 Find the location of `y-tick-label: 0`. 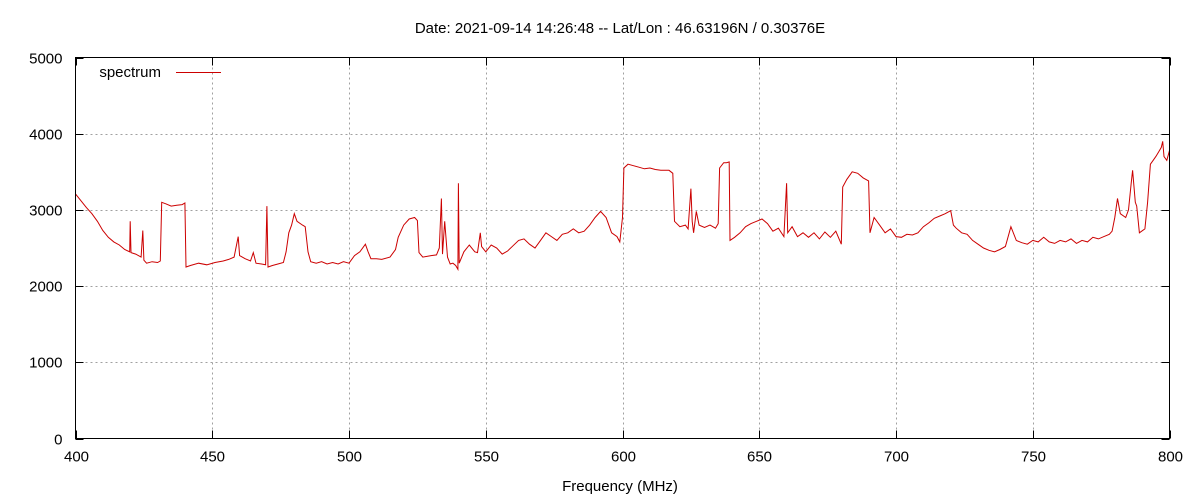

y-tick-label: 0 is located at coordinates (58, 440).